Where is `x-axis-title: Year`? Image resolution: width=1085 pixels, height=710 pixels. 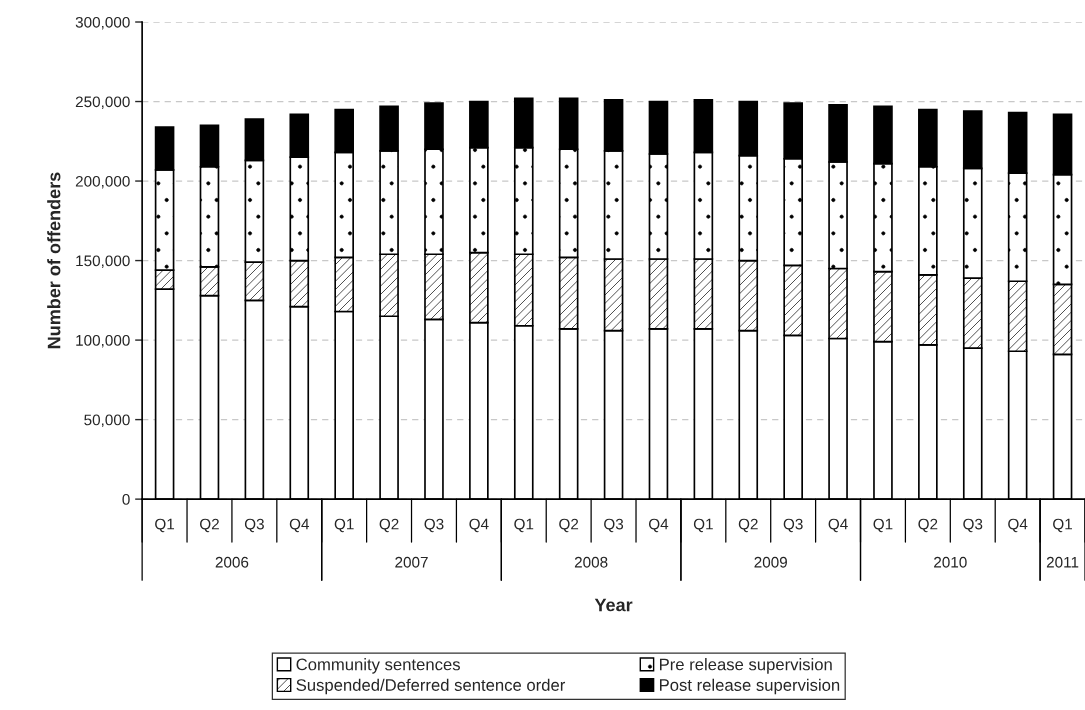
x-axis-title: Year is located at coordinates (613, 605).